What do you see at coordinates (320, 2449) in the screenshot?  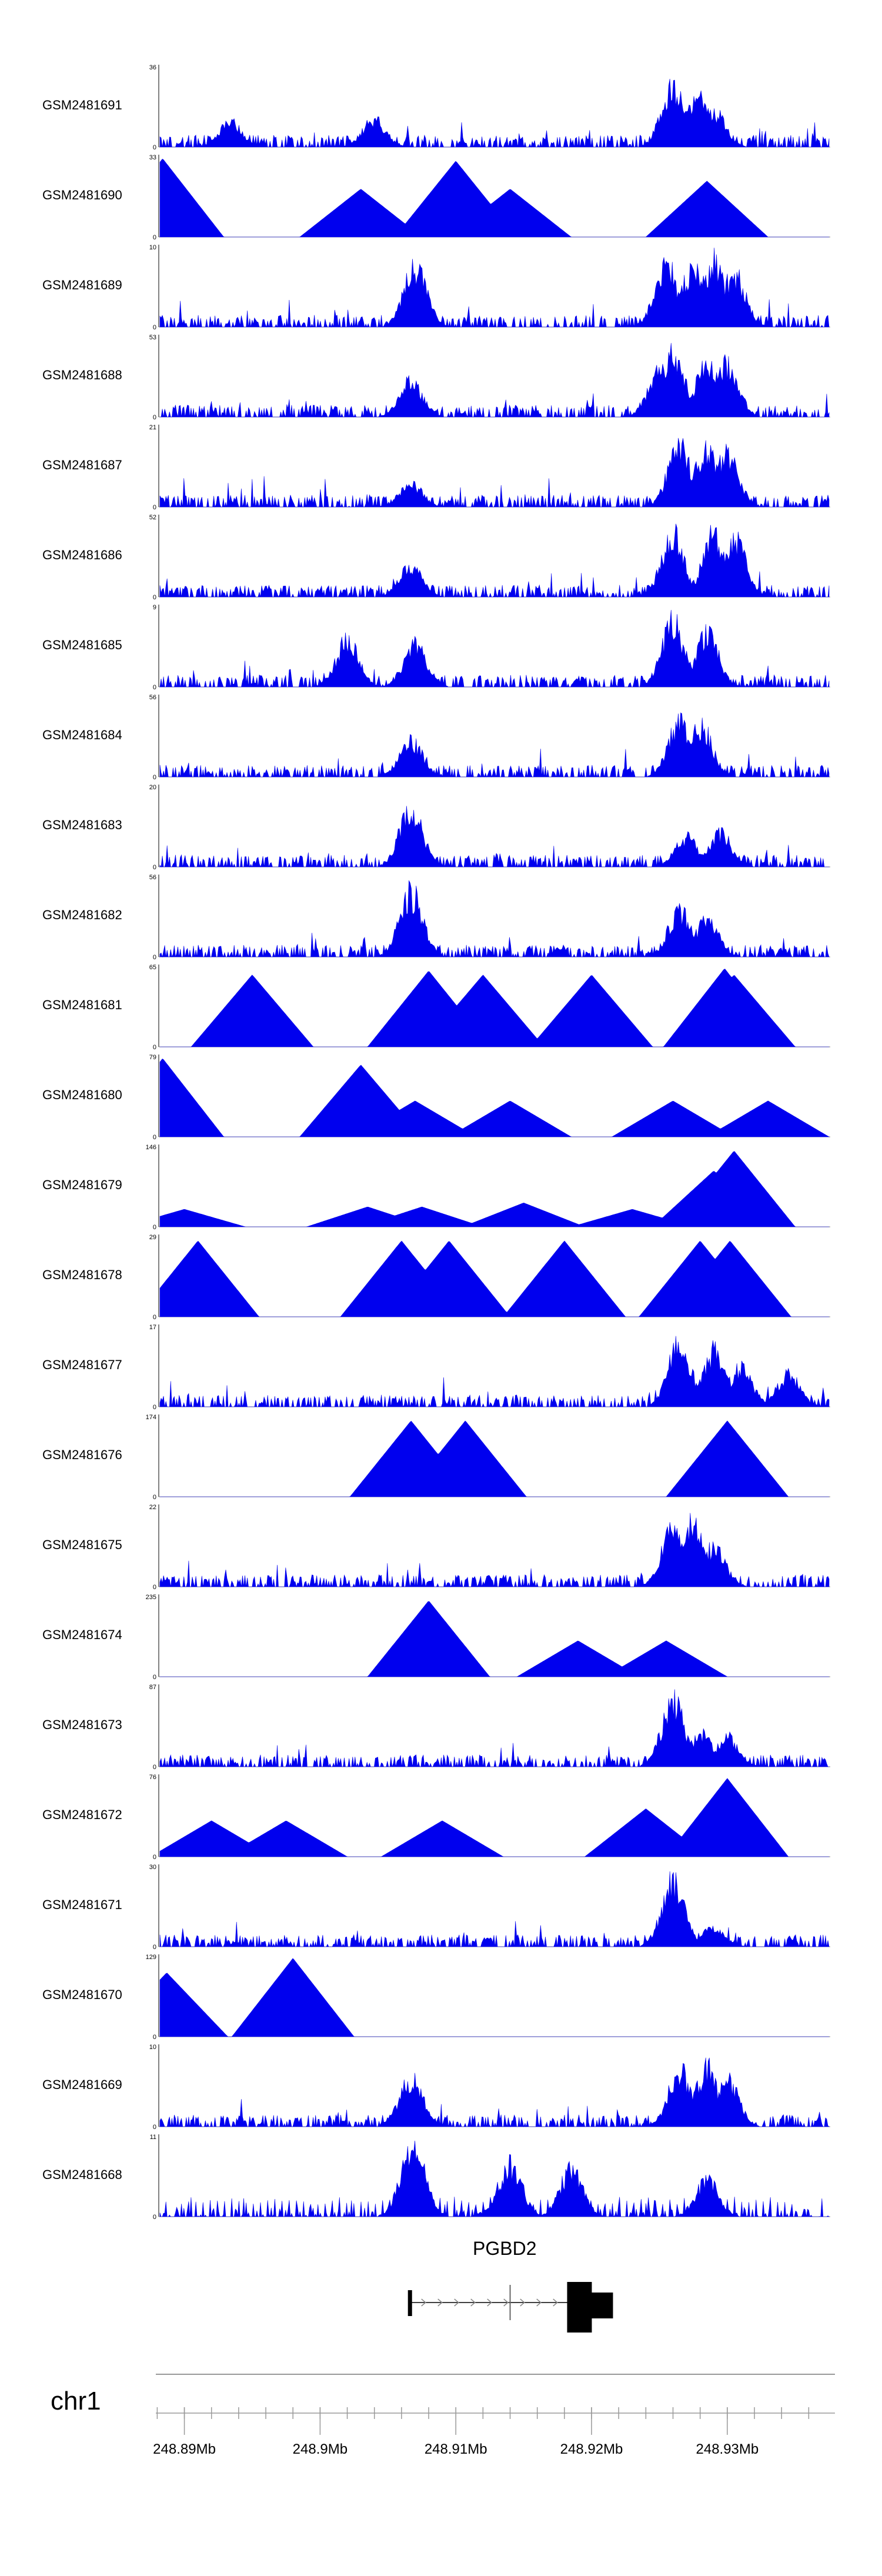 I see `x-tick-label: 248.9Mb` at bounding box center [320, 2449].